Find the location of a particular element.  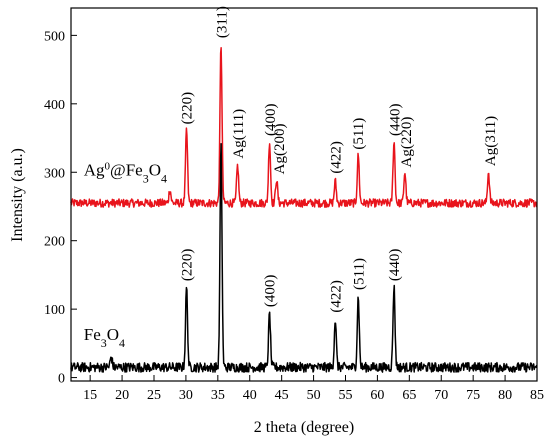

x-tick-label: 20 is located at coordinates (122, 395).